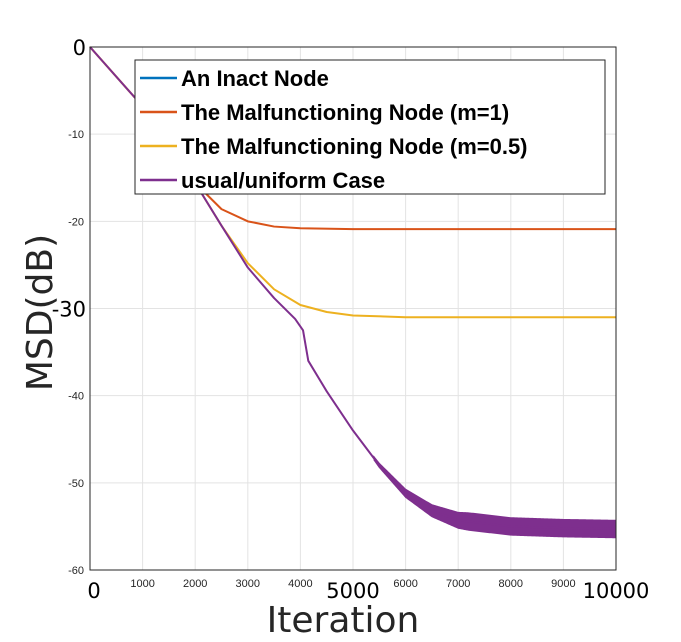 This screenshot has height=642, width=681. I want to click on x-tick-label: 8000, so click(511, 584).